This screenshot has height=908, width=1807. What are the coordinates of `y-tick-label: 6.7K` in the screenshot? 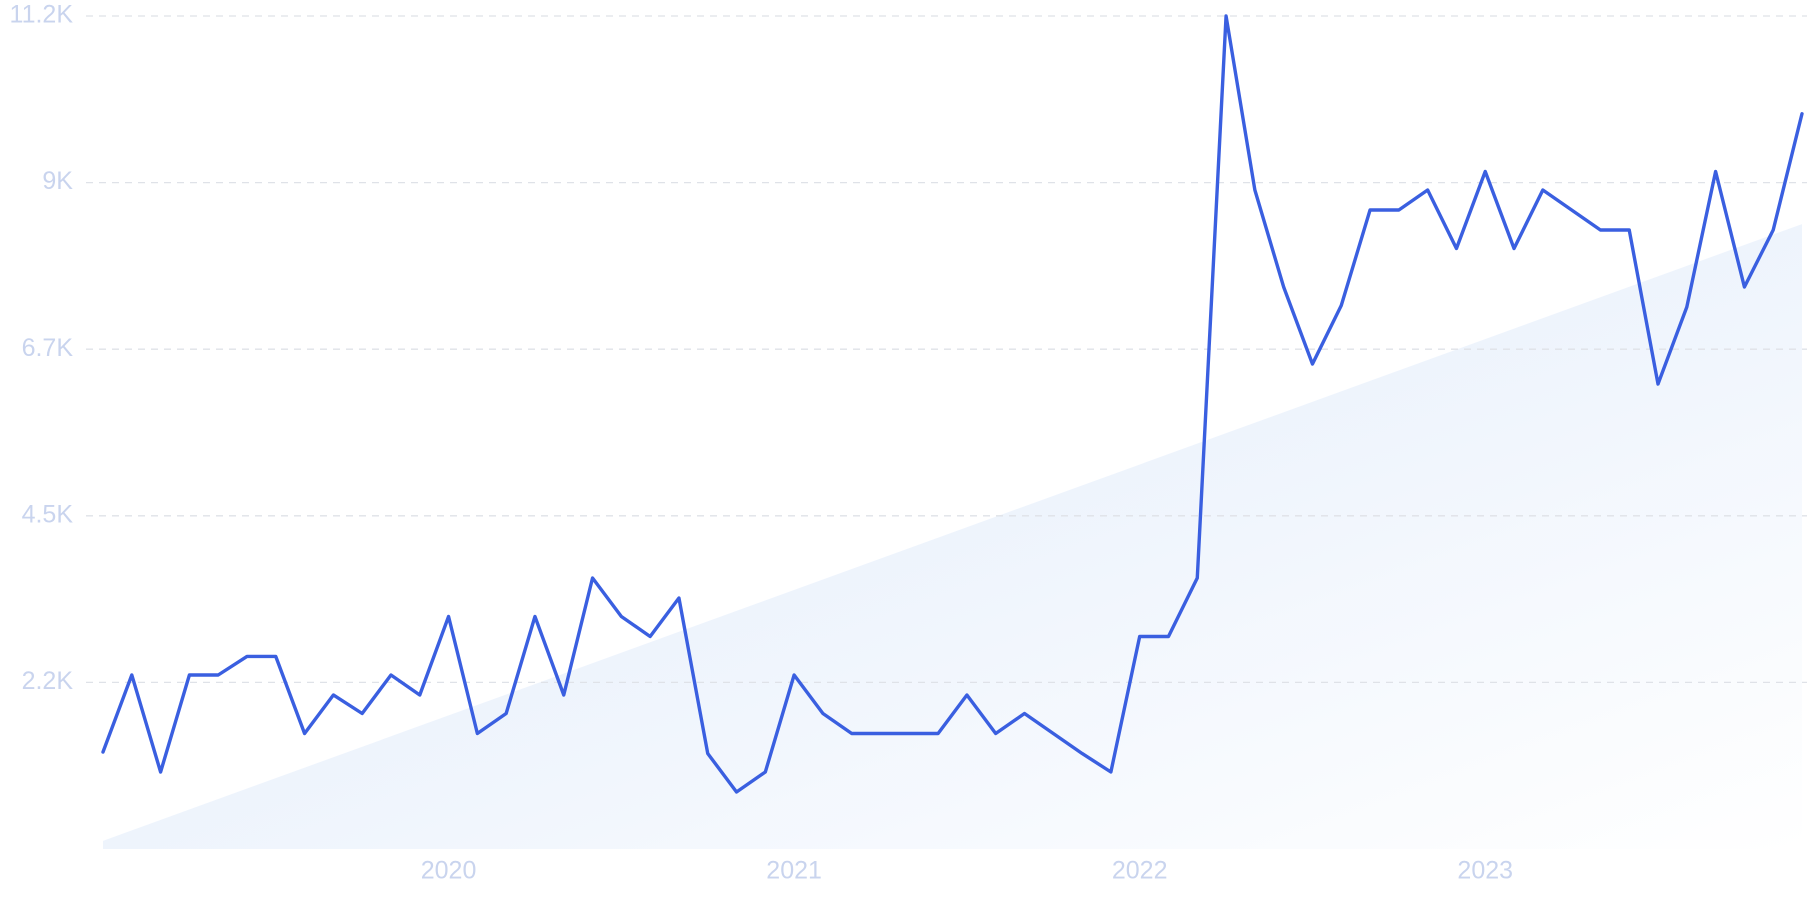 It's located at (48, 348).